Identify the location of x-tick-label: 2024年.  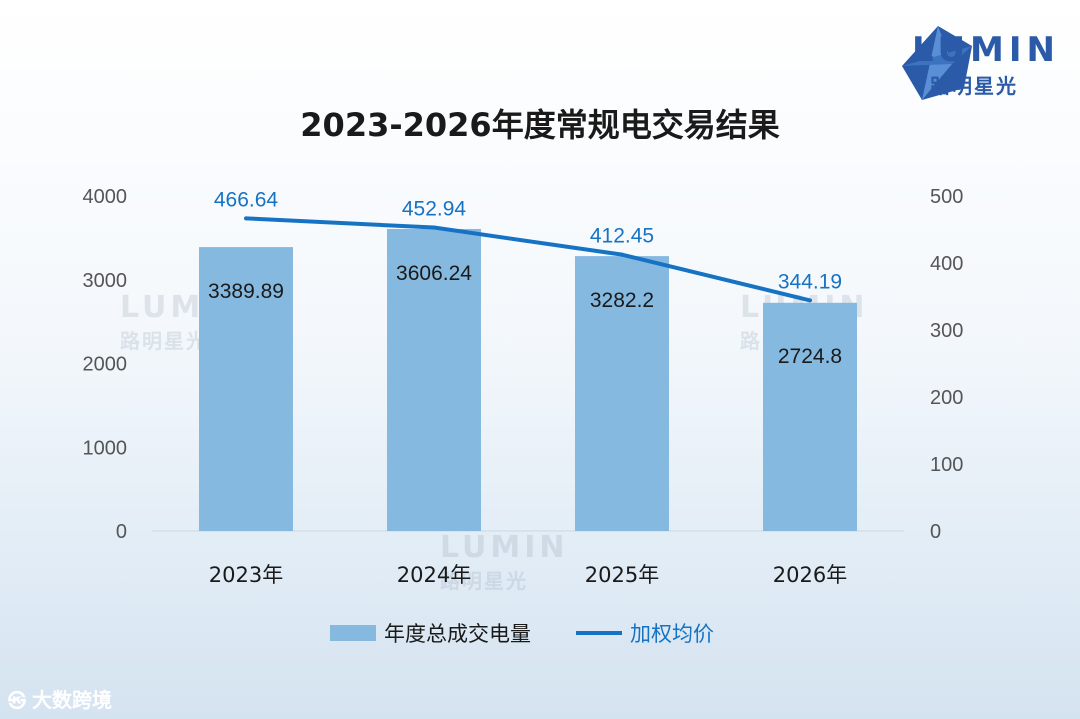
(434, 575).